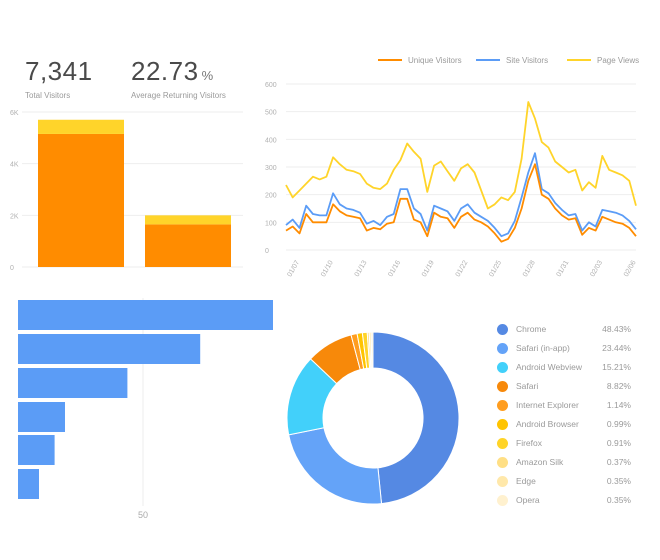  I want to click on legend-label: Safari (in-app), so click(543, 348).